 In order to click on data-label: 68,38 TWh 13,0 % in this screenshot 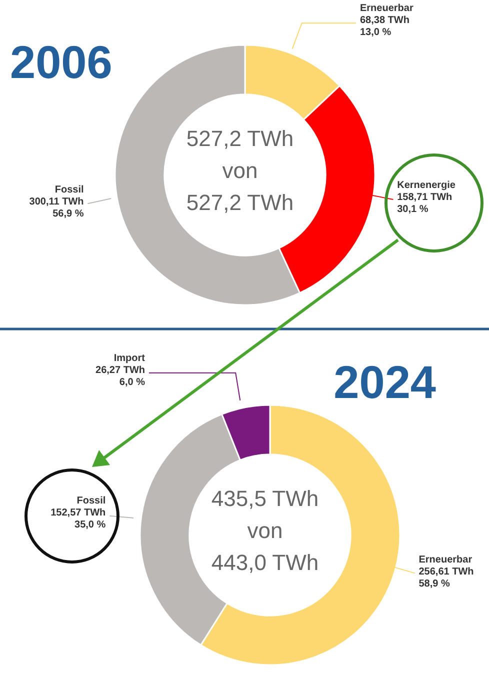, I will do `click(385, 26)`.